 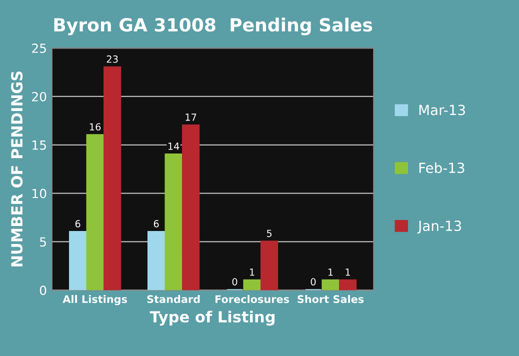 I want to click on x-tick-label: Standard, so click(x=173, y=299).